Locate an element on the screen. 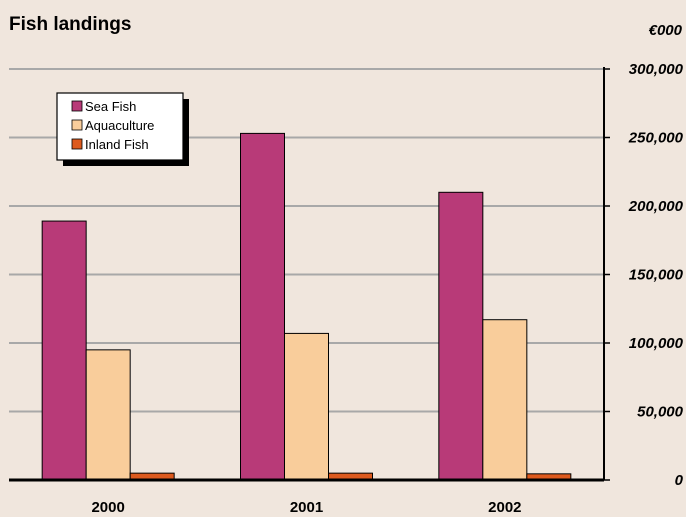  x-category-label: 2001 is located at coordinates (306, 507).